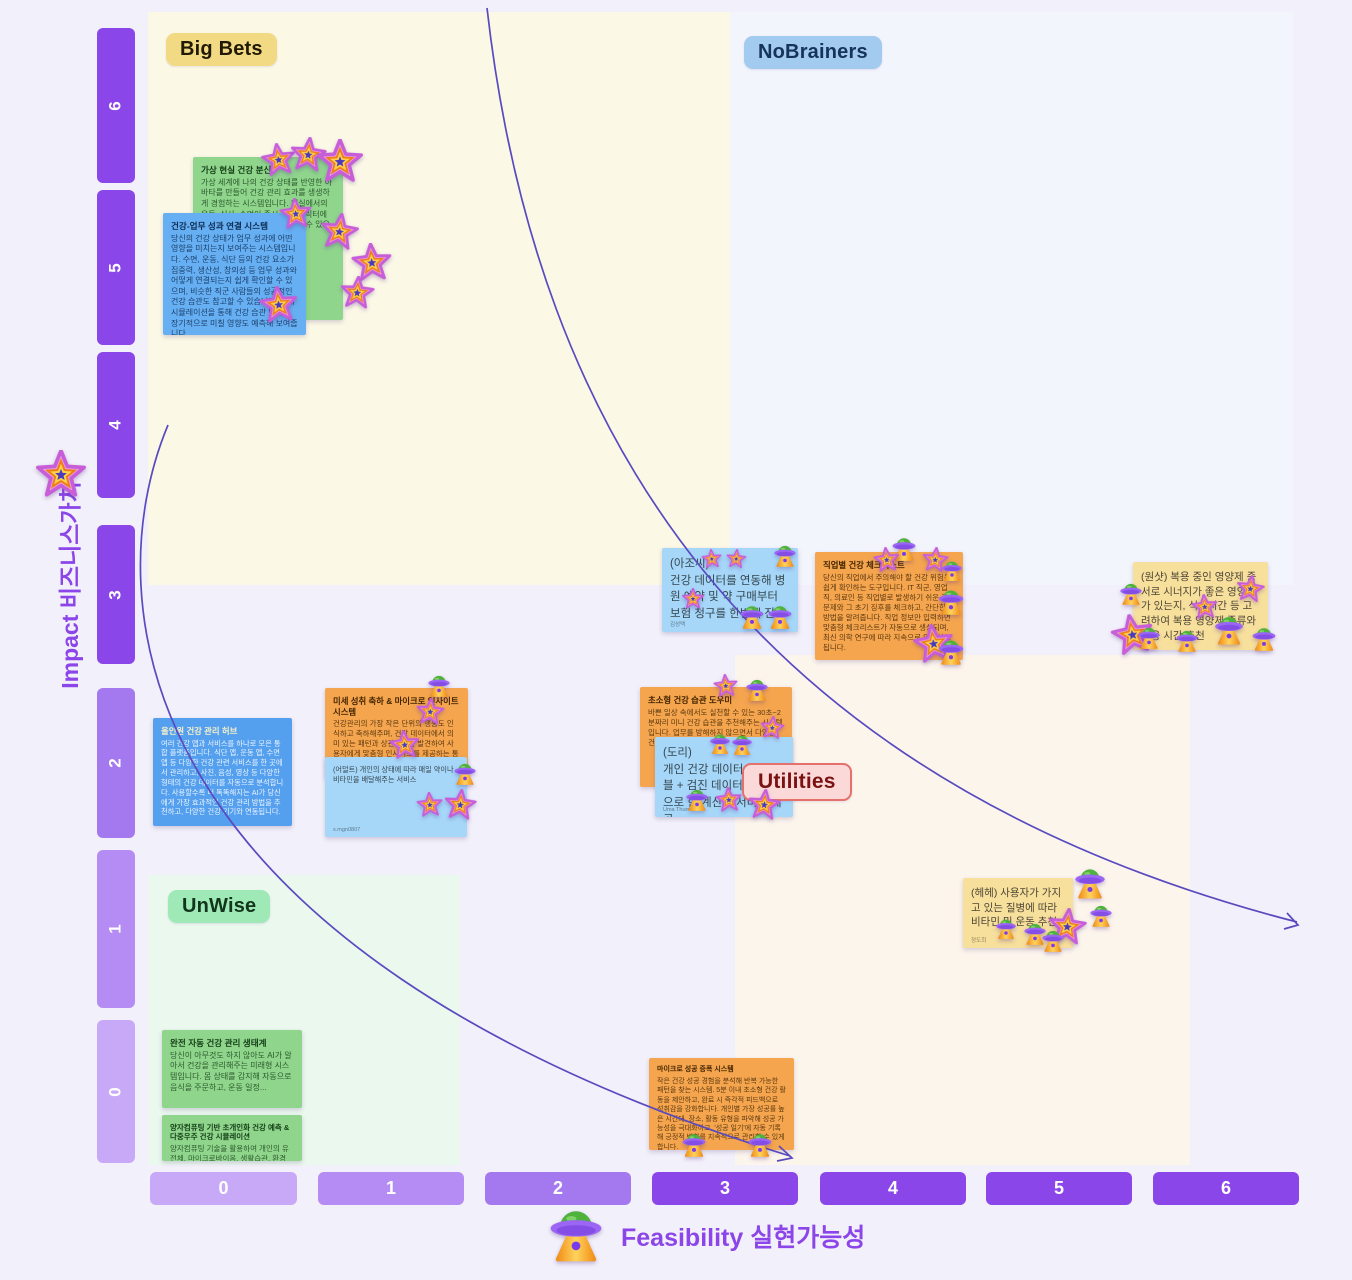 The image size is (1352, 1280). I want to click on y-axis-tick-3: 3, so click(116, 594).